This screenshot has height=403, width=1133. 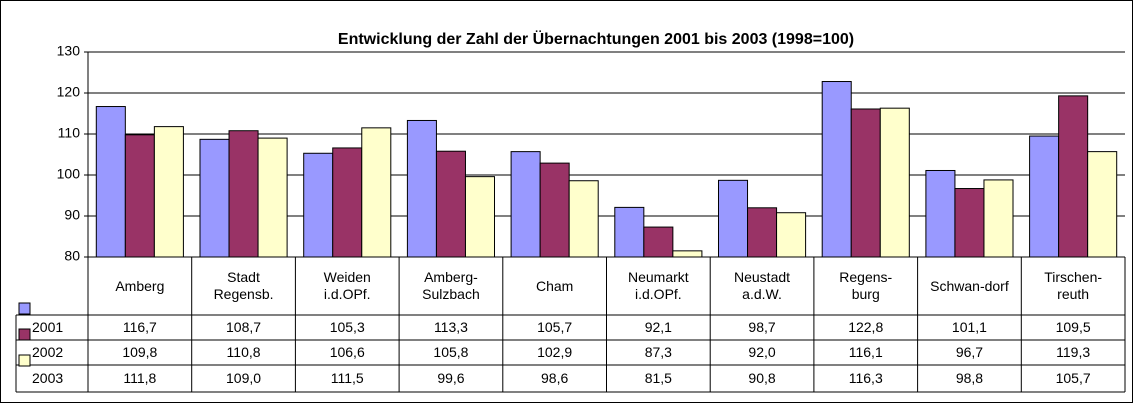 What do you see at coordinates (244, 378) in the screenshot?
I see `data-table-value: 109,0` at bounding box center [244, 378].